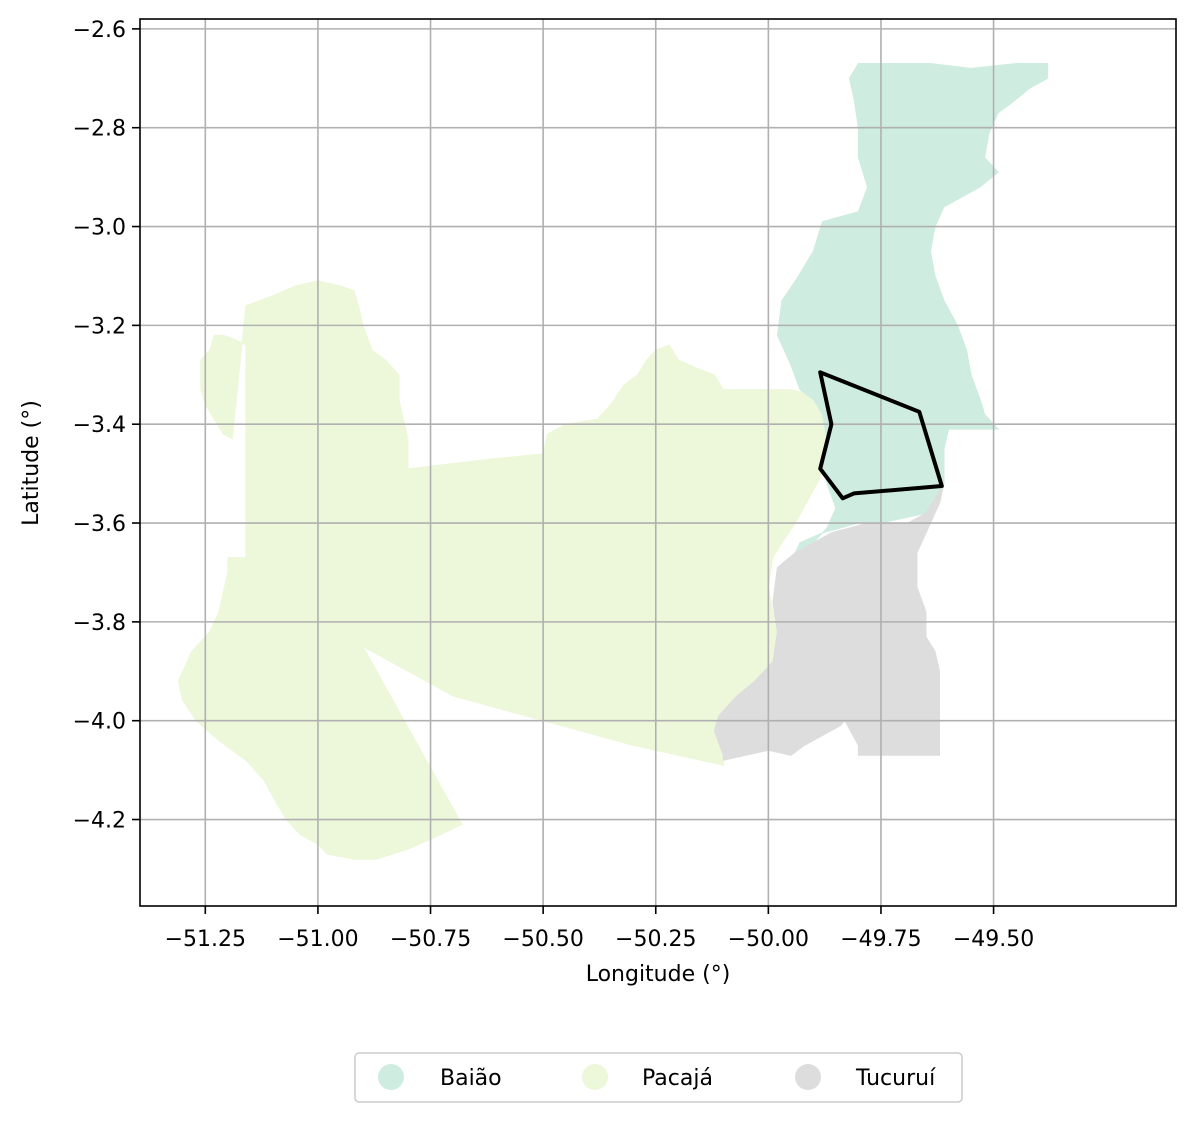 This screenshot has height=1125, width=1195. What do you see at coordinates (99, 821) in the screenshot?
I see `y-tick-label-8: −4.2` at bounding box center [99, 821].